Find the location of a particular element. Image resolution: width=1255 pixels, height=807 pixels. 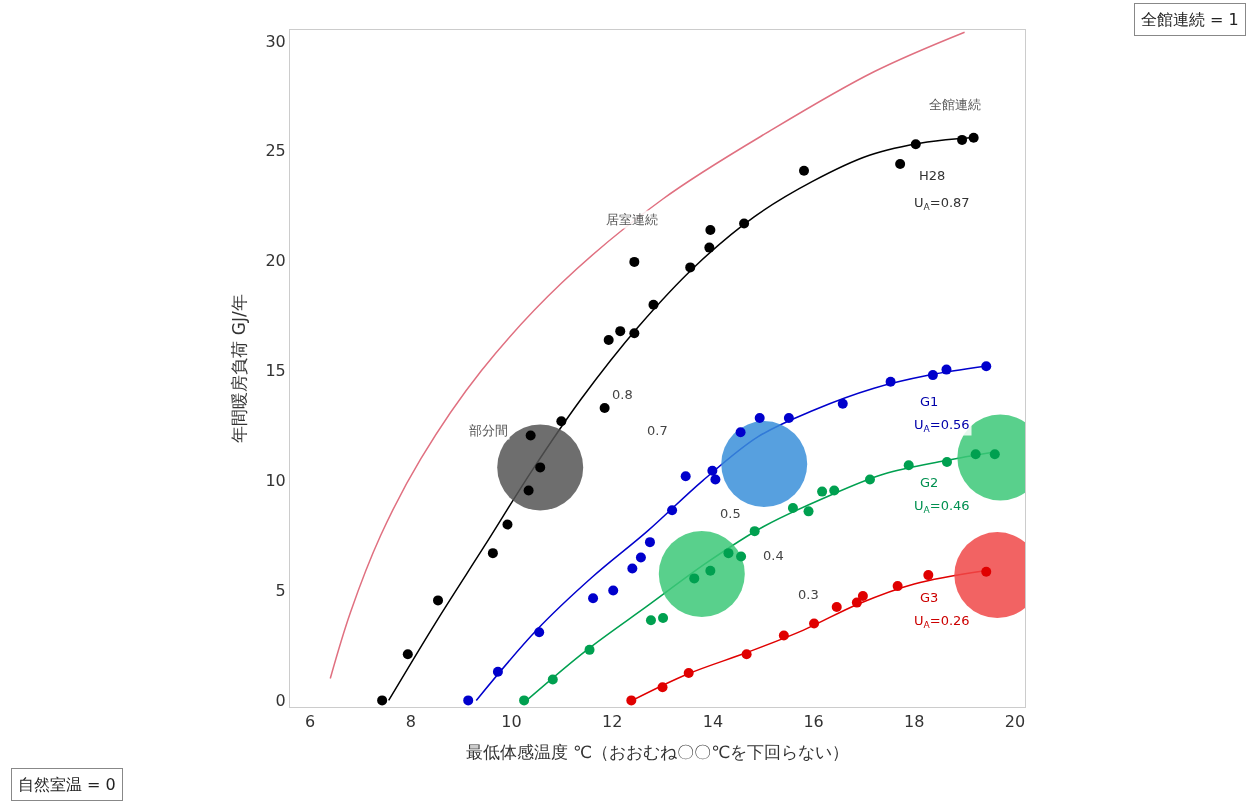

annotation: H28 is located at coordinates (932, 175).